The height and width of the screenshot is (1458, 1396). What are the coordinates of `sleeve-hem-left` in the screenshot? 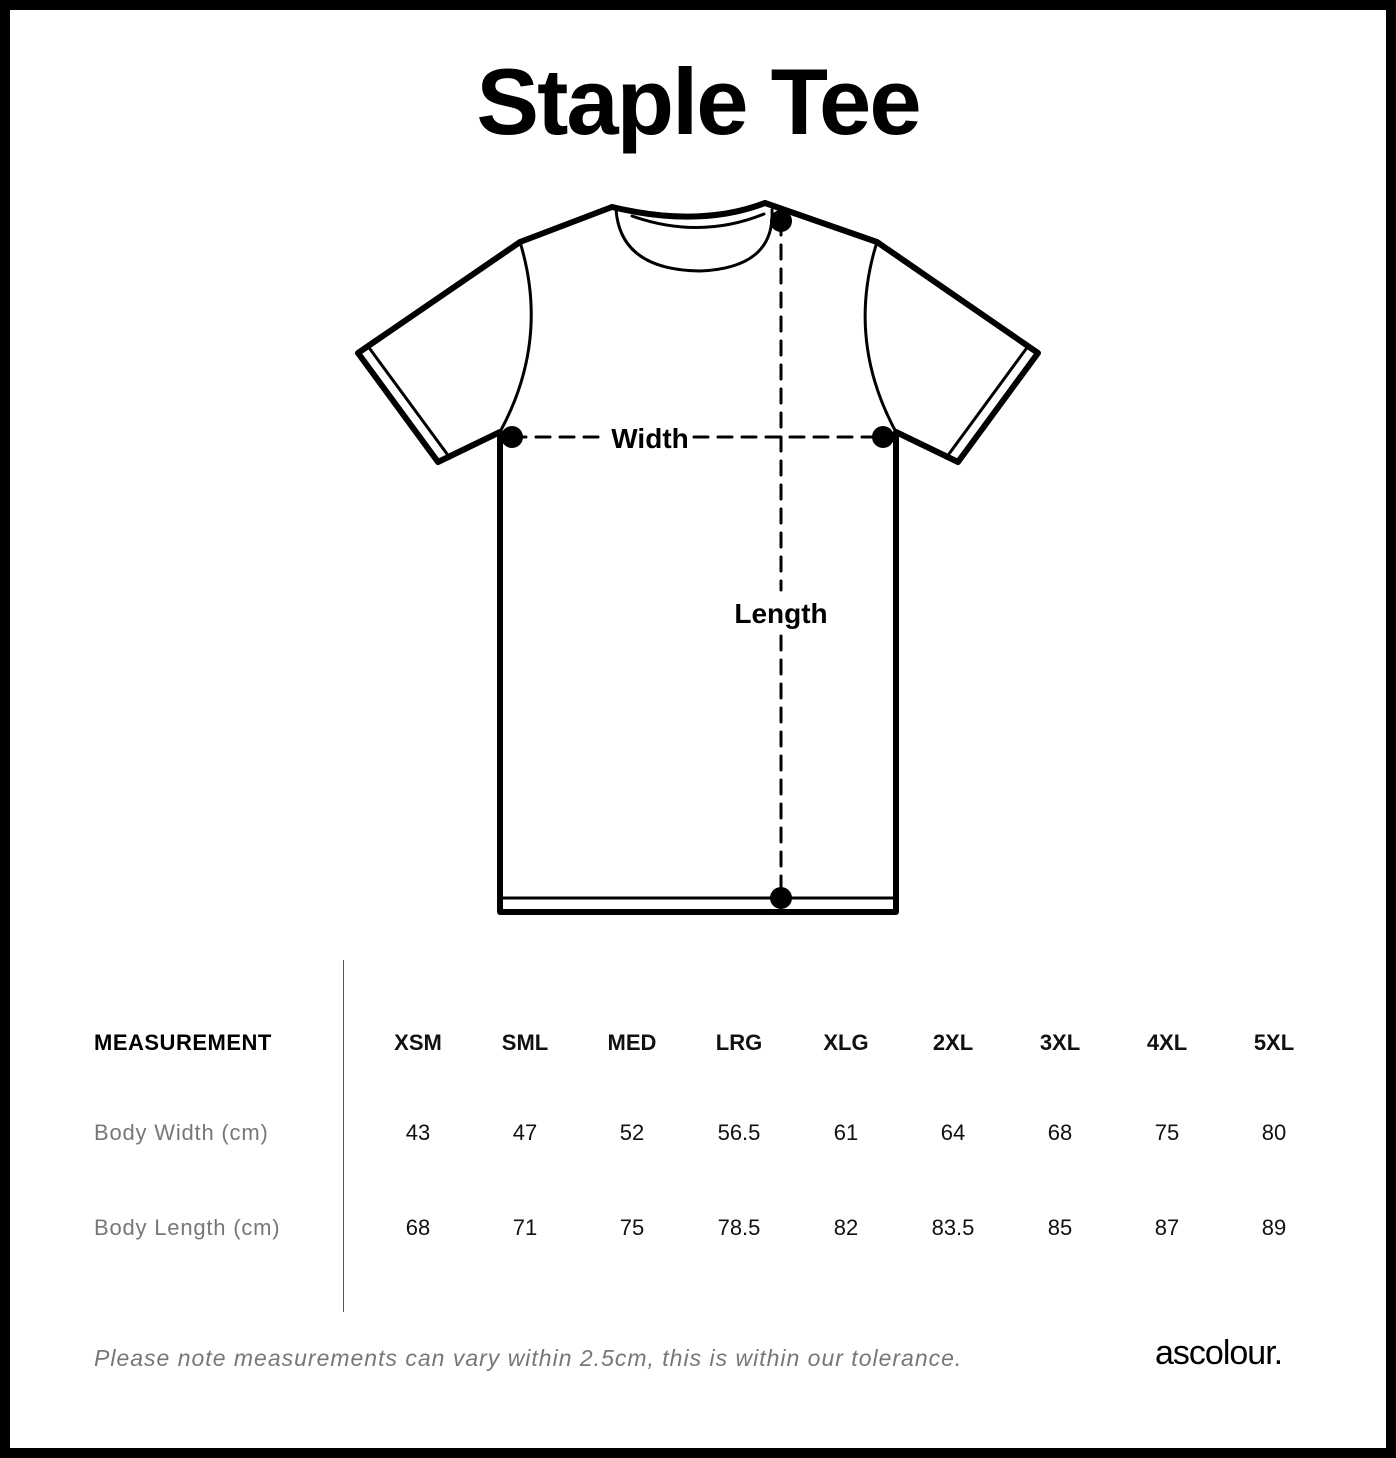 It's located at (410, 403).